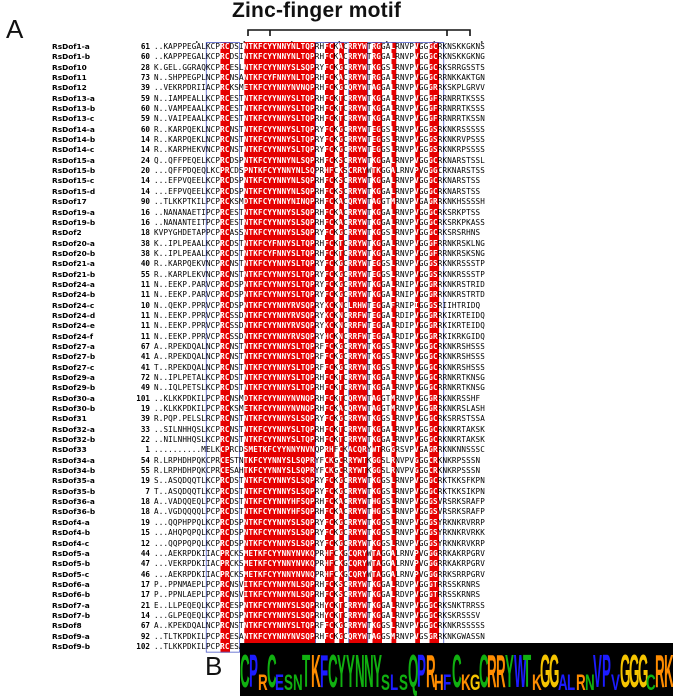  I want to click on sequence-start: 90, so click(145, 202).